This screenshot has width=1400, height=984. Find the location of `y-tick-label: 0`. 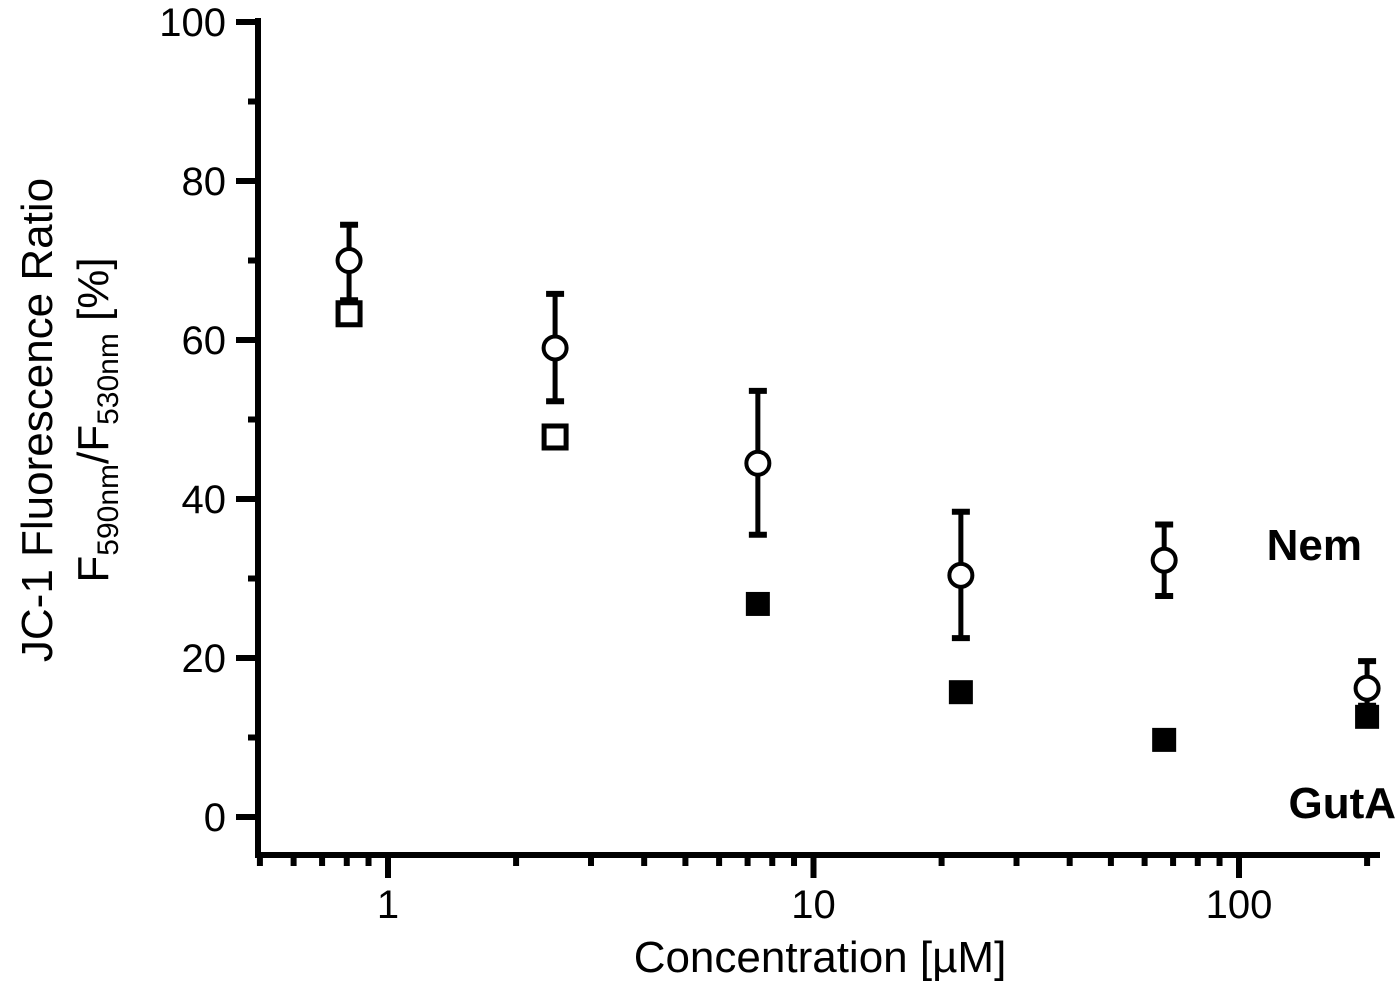

y-tick-label: 0 is located at coordinates (215, 818).